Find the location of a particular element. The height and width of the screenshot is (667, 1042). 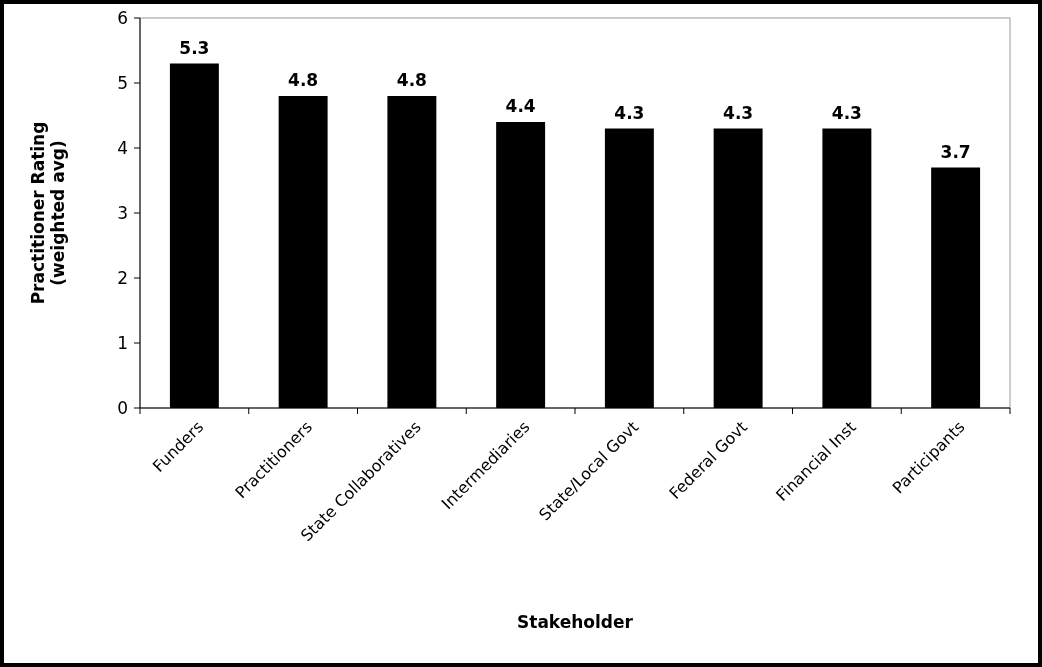

y-tick-label: 2 is located at coordinates (122, 277).